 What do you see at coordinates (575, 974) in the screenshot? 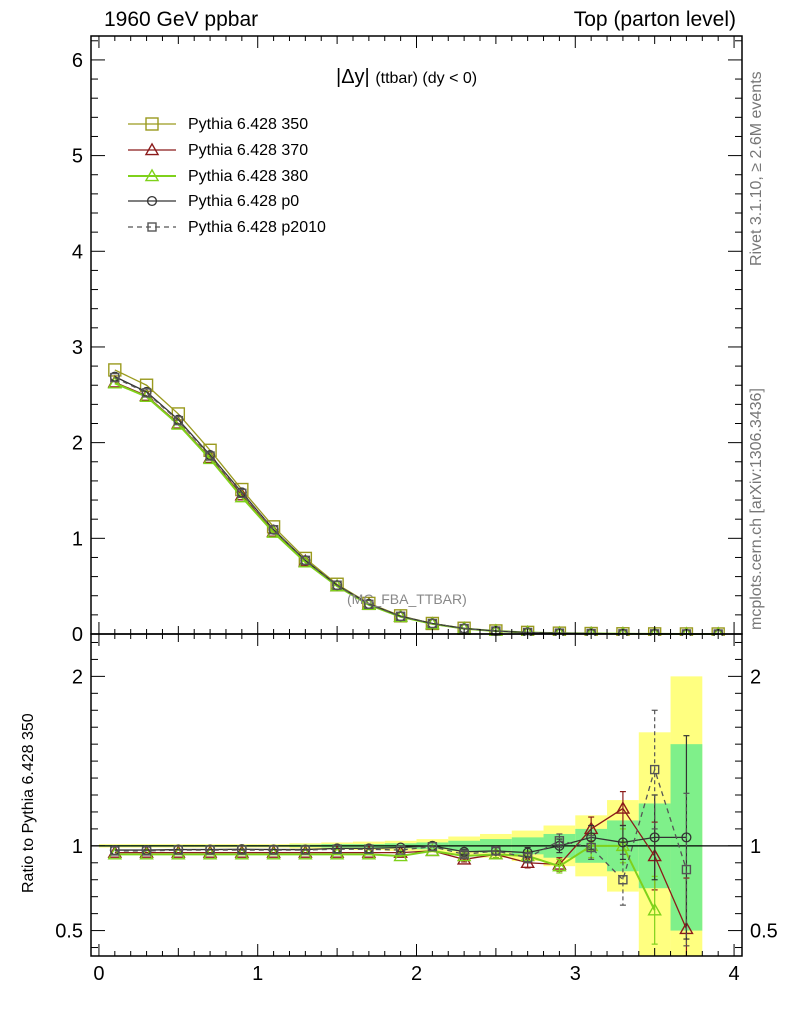
I see `x-tick-label: 3` at bounding box center [575, 974].